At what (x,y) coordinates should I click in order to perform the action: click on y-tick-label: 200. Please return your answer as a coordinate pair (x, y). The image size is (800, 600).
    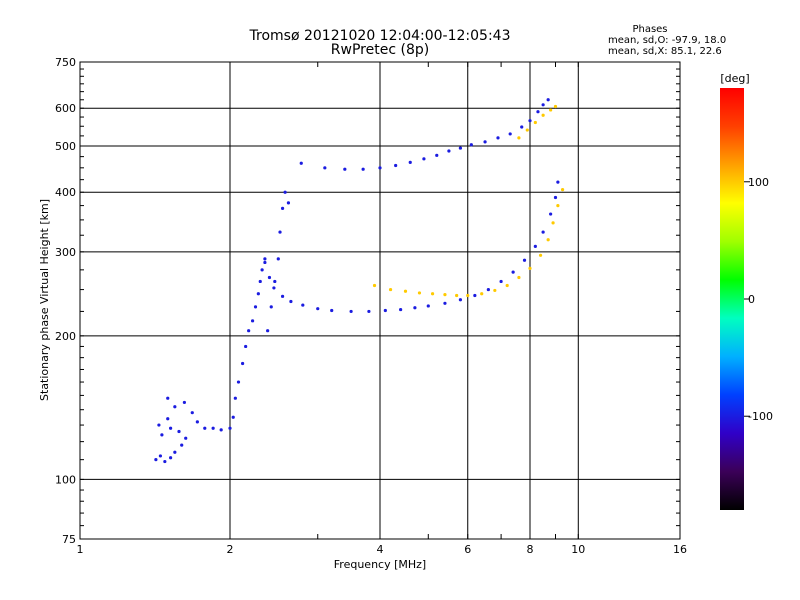
    Looking at the image, I should click on (65, 336).